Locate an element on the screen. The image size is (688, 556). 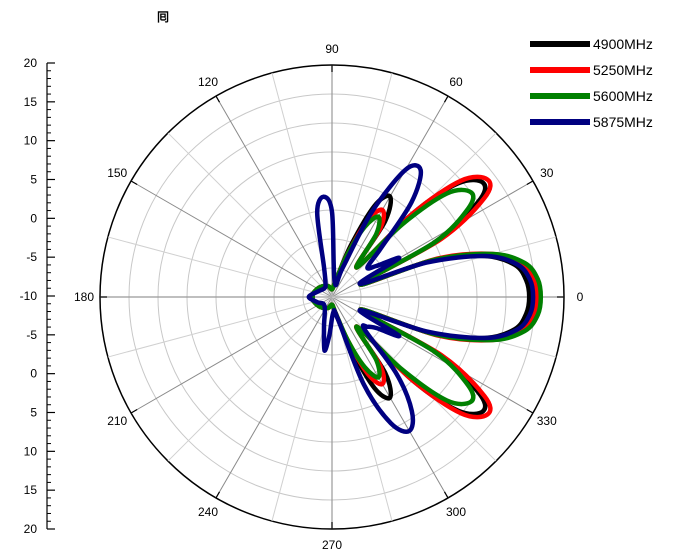
angle-label-210: 210 is located at coordinates (117, 421).